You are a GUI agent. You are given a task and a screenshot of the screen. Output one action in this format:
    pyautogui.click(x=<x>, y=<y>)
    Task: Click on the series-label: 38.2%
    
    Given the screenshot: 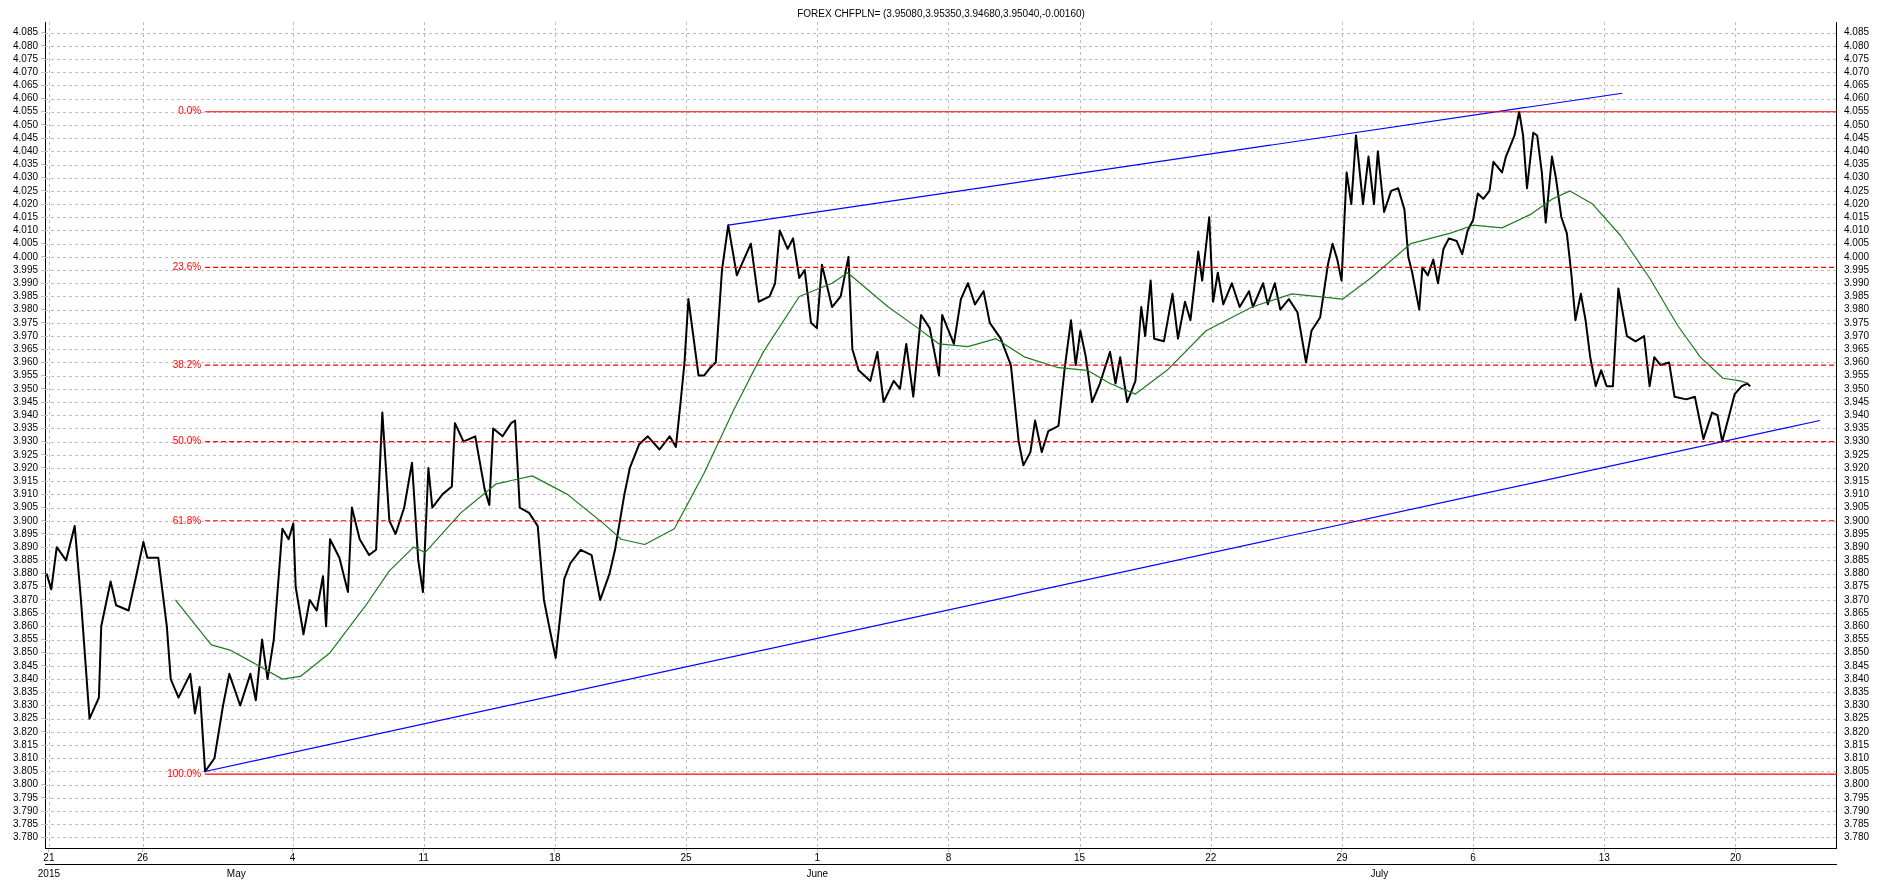 What is the action you would take?
    pyautogui.click(x=187, y=364)
    